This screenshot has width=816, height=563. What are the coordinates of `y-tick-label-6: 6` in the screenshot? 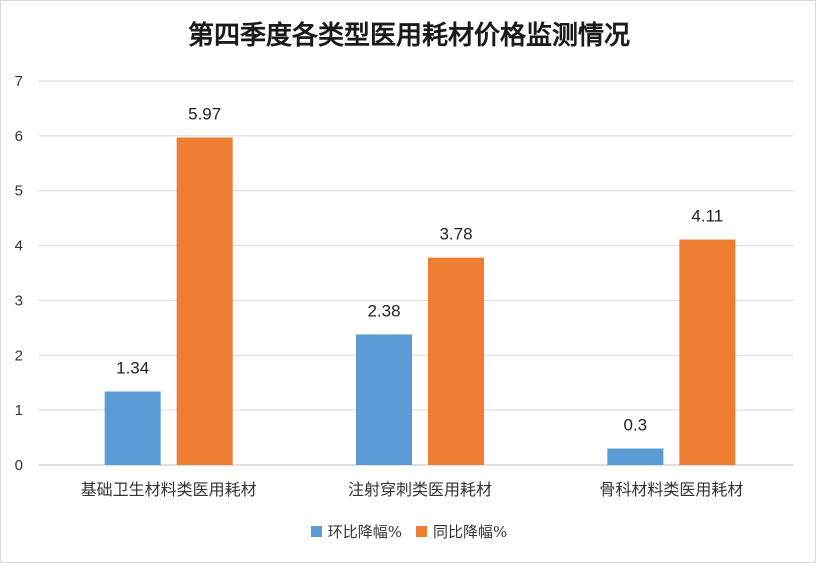 It's located at (19, 136).